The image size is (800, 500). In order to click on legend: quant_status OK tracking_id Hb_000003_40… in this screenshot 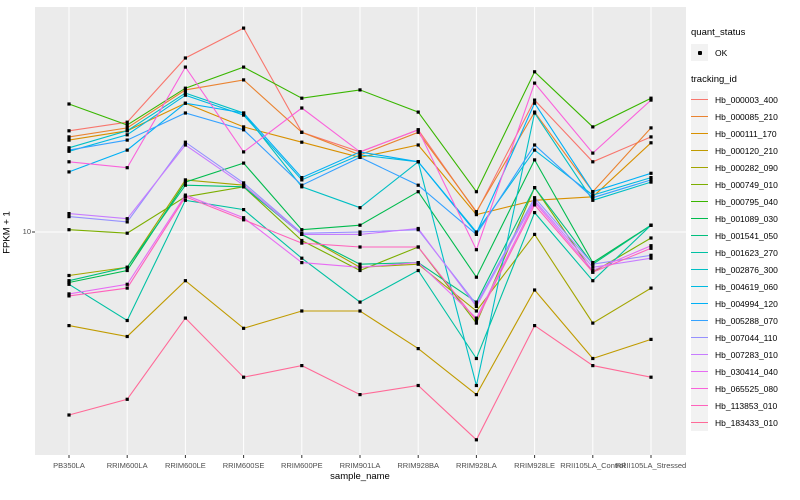, I will do `click(745, 235)`.